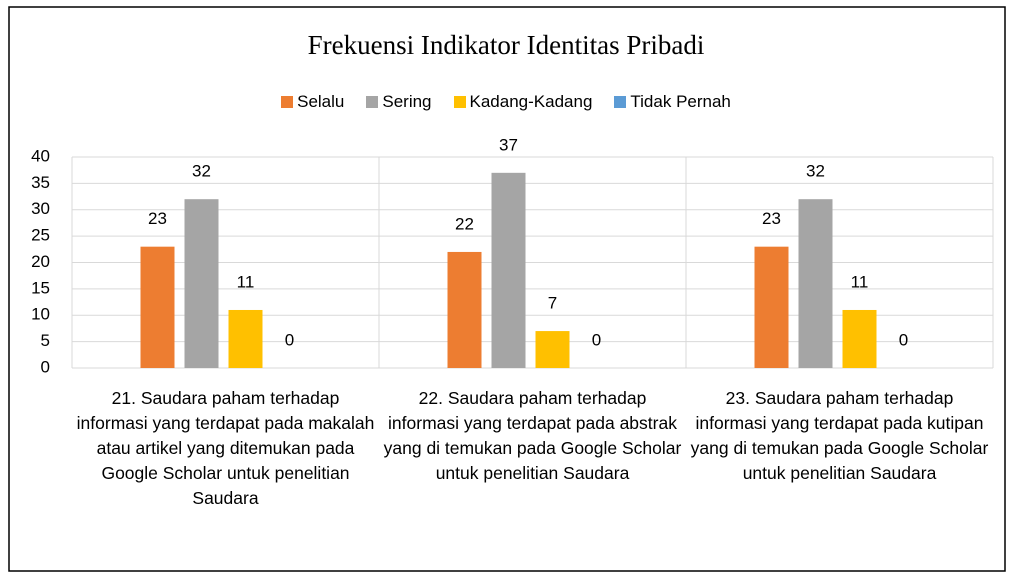 The width and height of the screenshot is (1012, 572). What do you see at coordinates (40, 287) in the screenshot?
I see `y-tick-label: 15` at bounding box center [40, 287].